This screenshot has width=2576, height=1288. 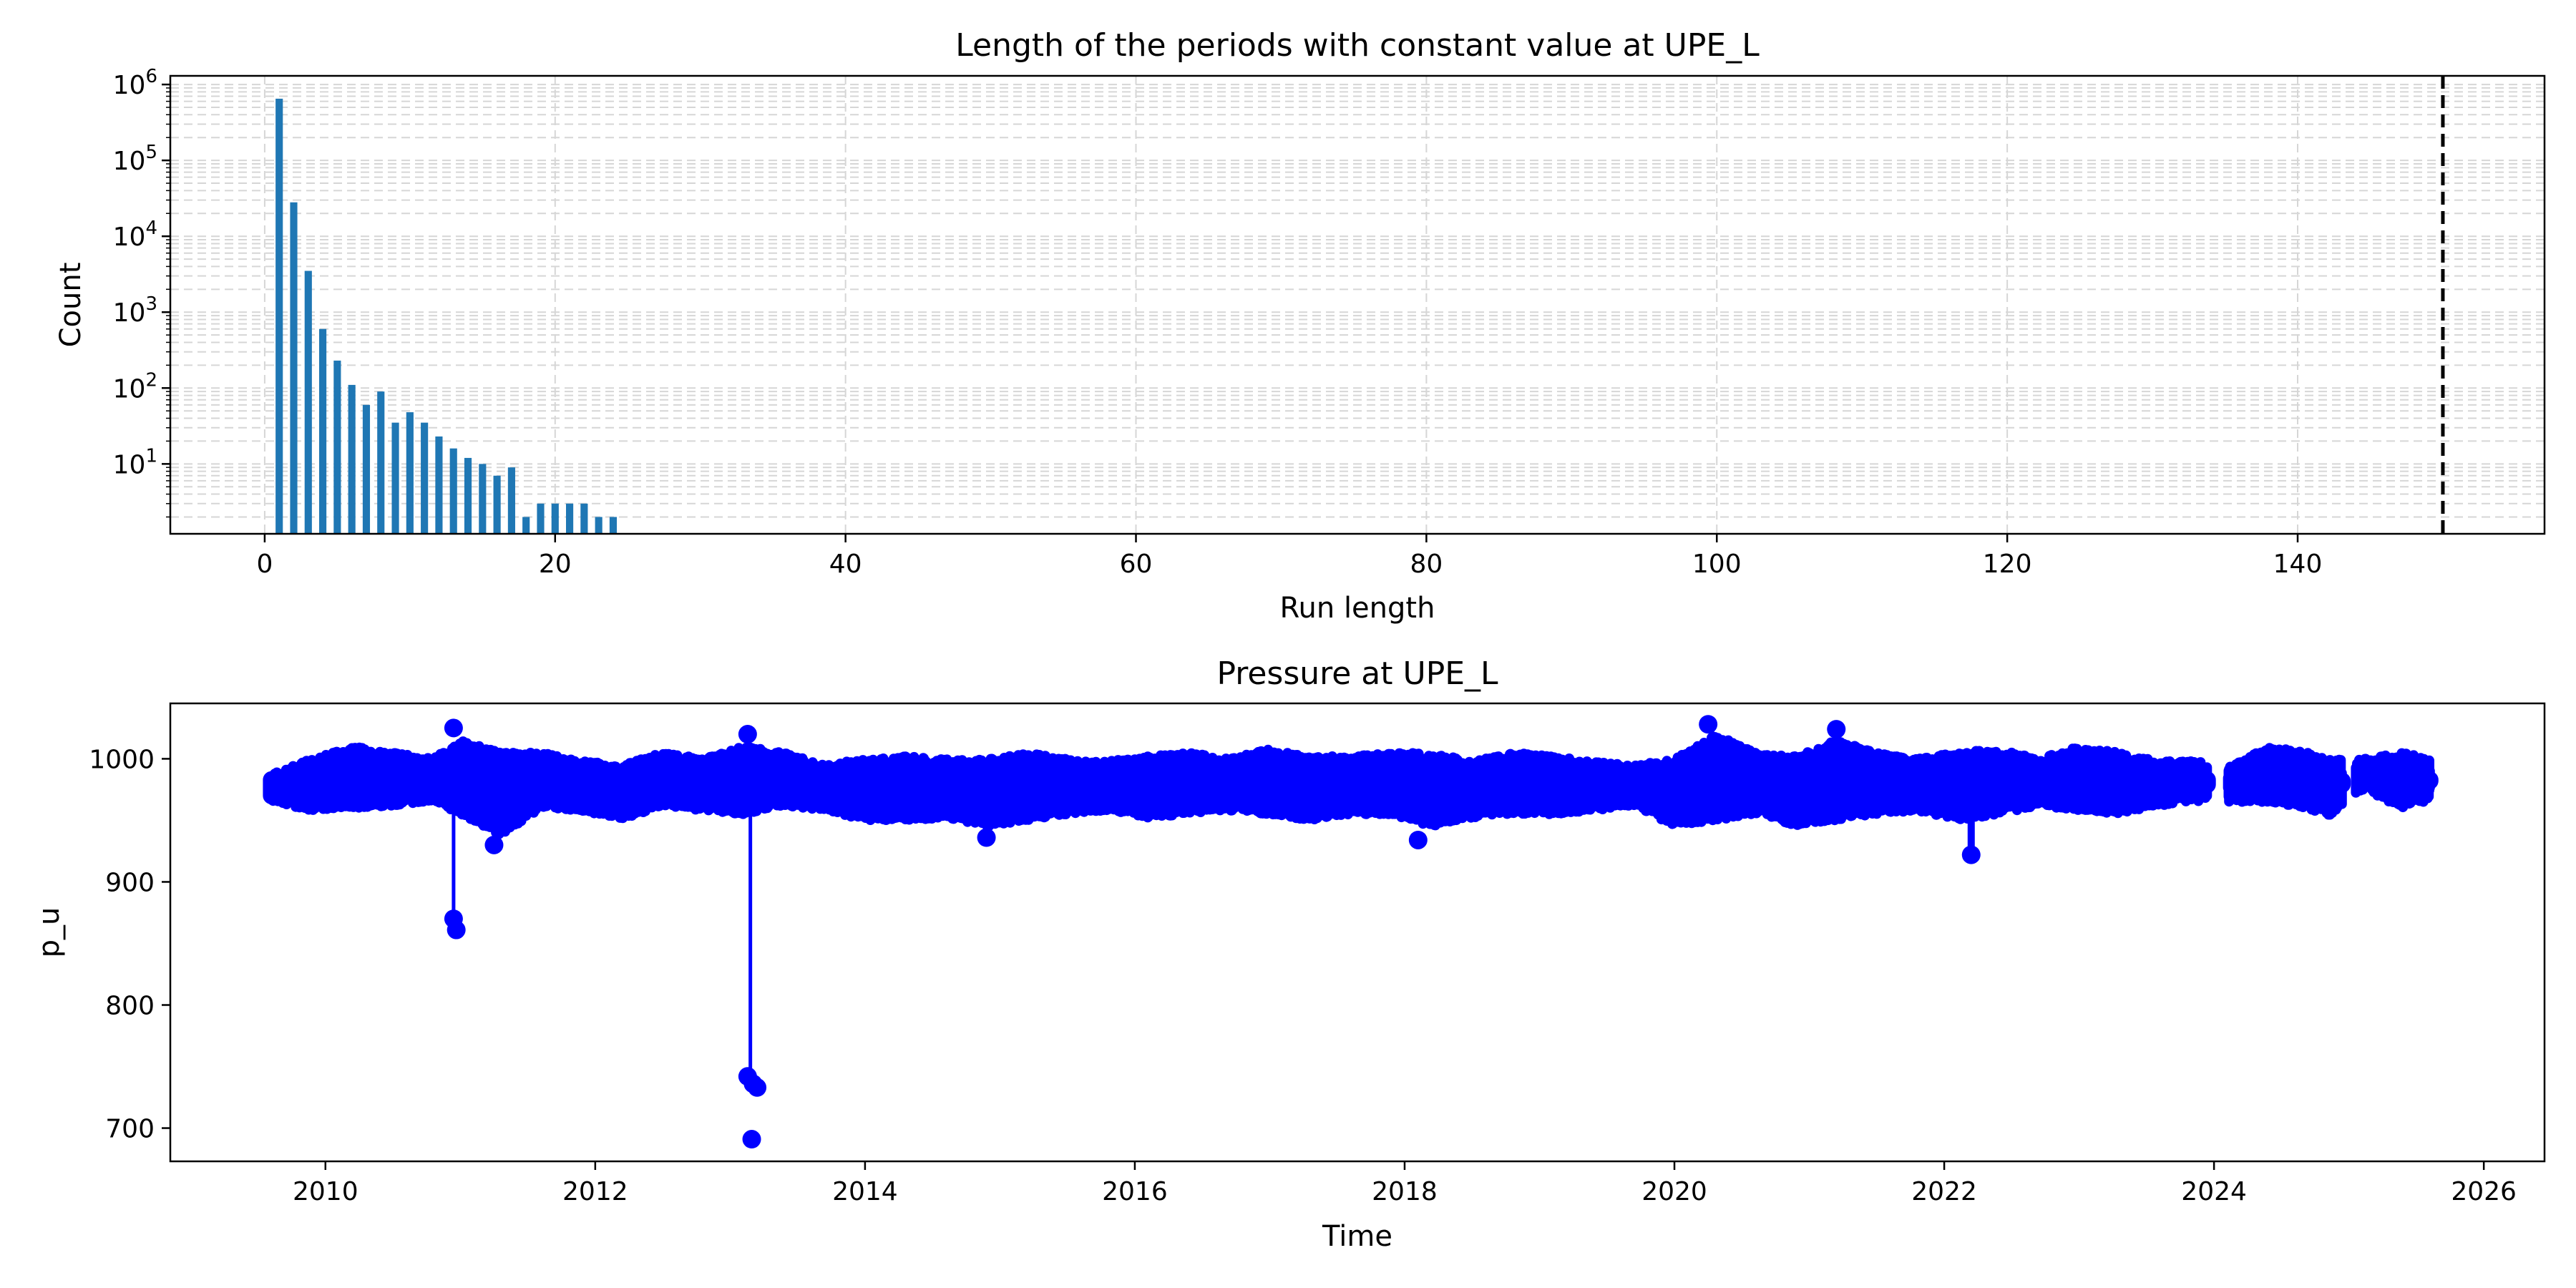 What do you see at coordinates (1135, 1191) in the screenshot?
I see `timeseries-x-tick-label: 2016` at bounding box center [1135, 1191].